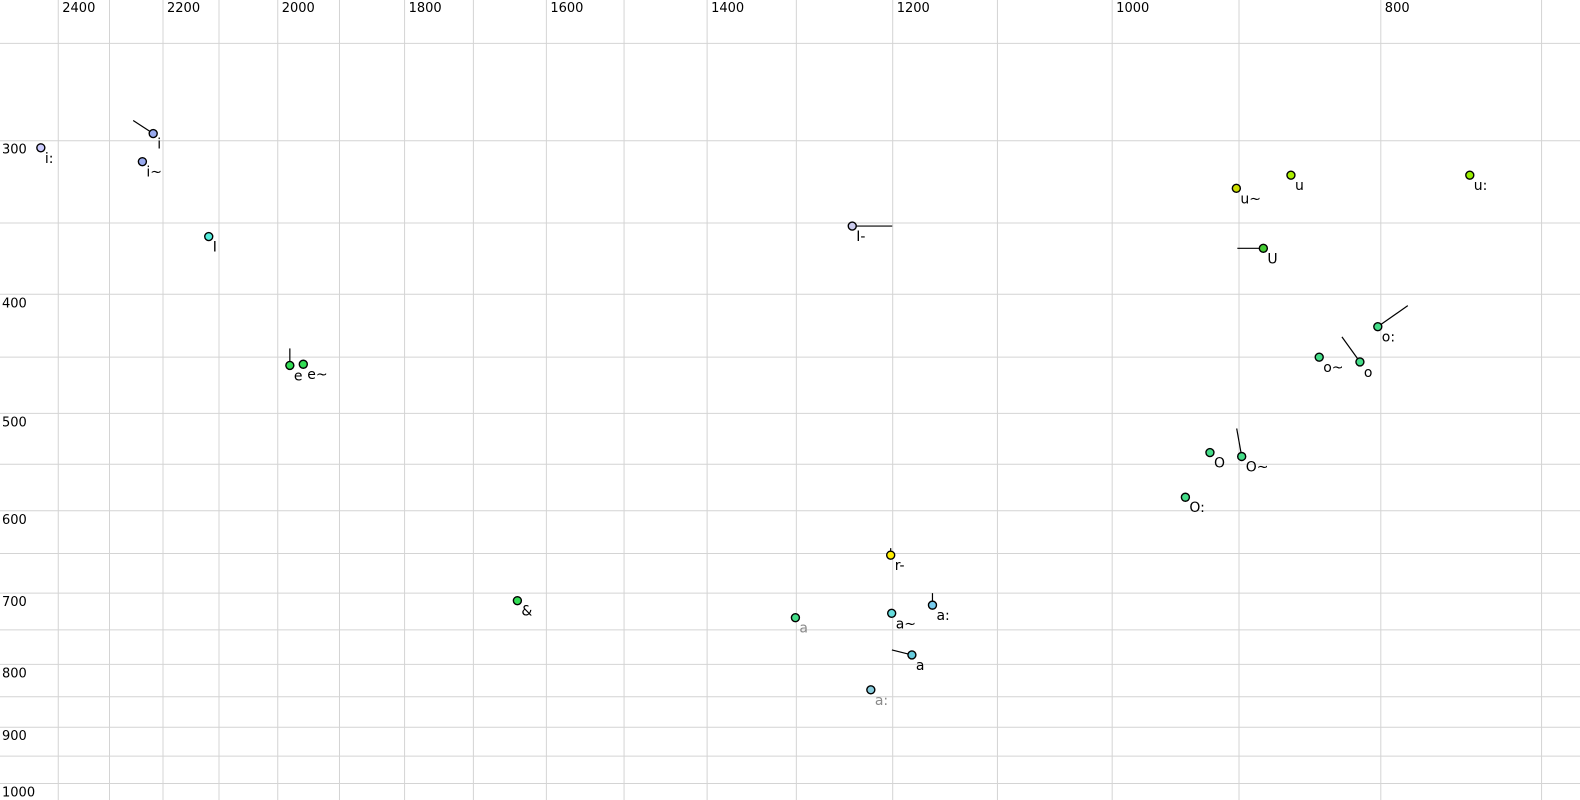 The image size is (1580, 800). Describe the element at coordinates (1333, 368) in the screenshot. I see `vowel-point-label: o~` at that location.